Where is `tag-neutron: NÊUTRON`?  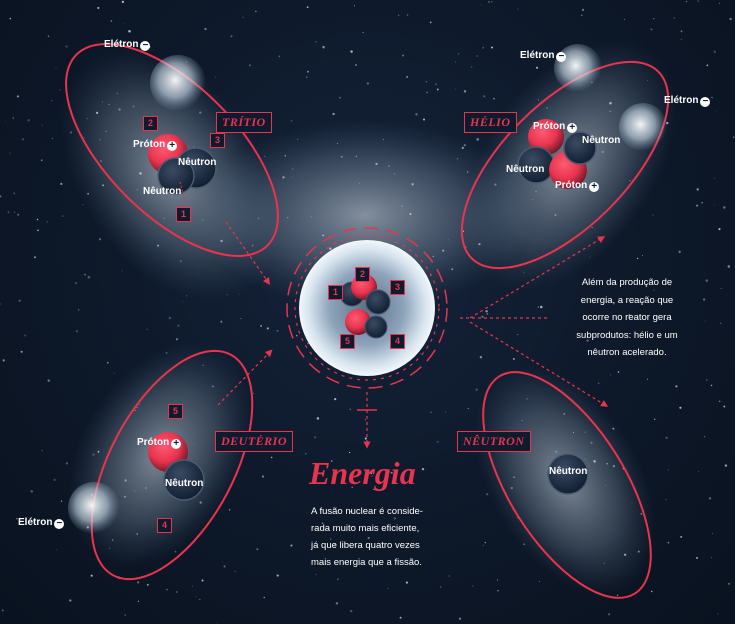 tag-neutron: NÊUTRON is located at coordinates (494, 441).